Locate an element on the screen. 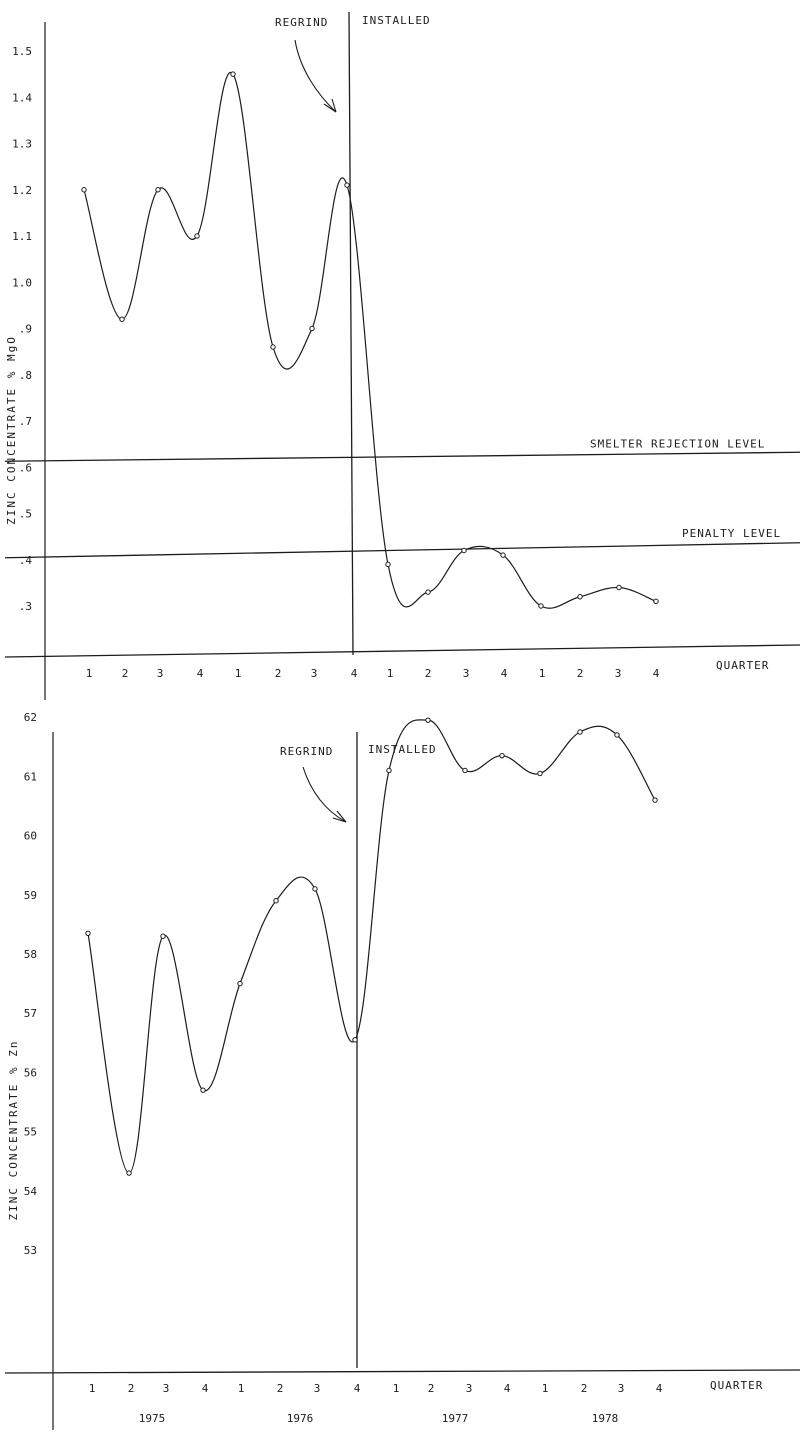 This screenshot has height=1435, width=800. mgo-y-tick-label: .9 is located at coordinates (25, 329).